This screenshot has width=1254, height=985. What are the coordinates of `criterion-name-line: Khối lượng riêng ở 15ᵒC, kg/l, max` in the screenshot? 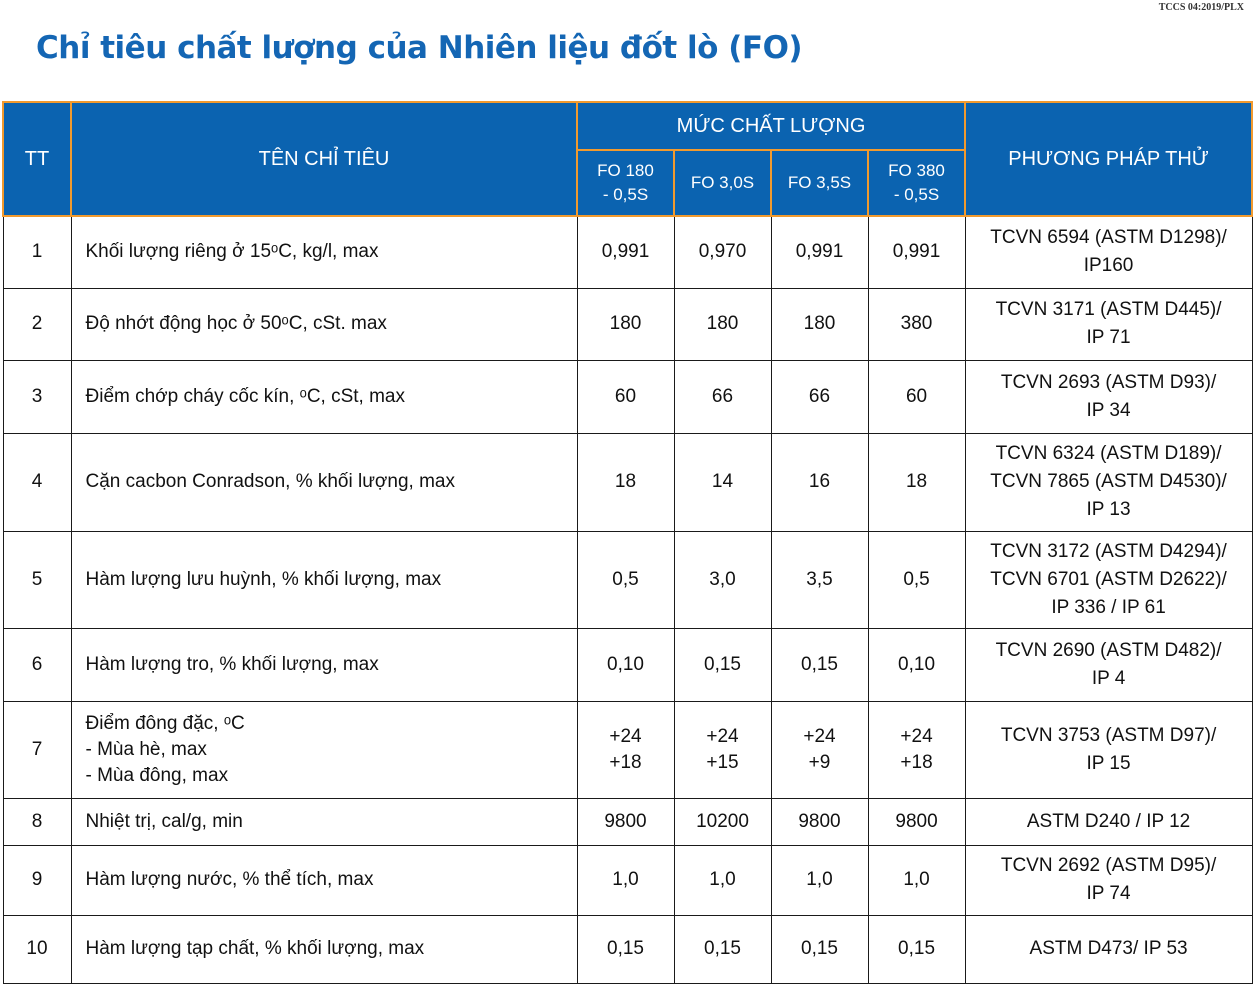 It's located at (232, 252).